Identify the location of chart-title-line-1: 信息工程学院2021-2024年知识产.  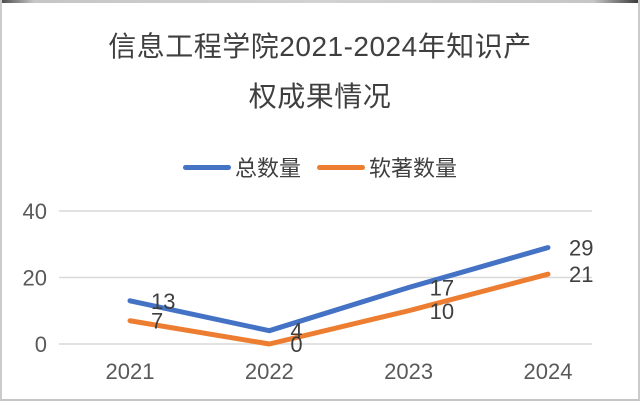
(320, 46).